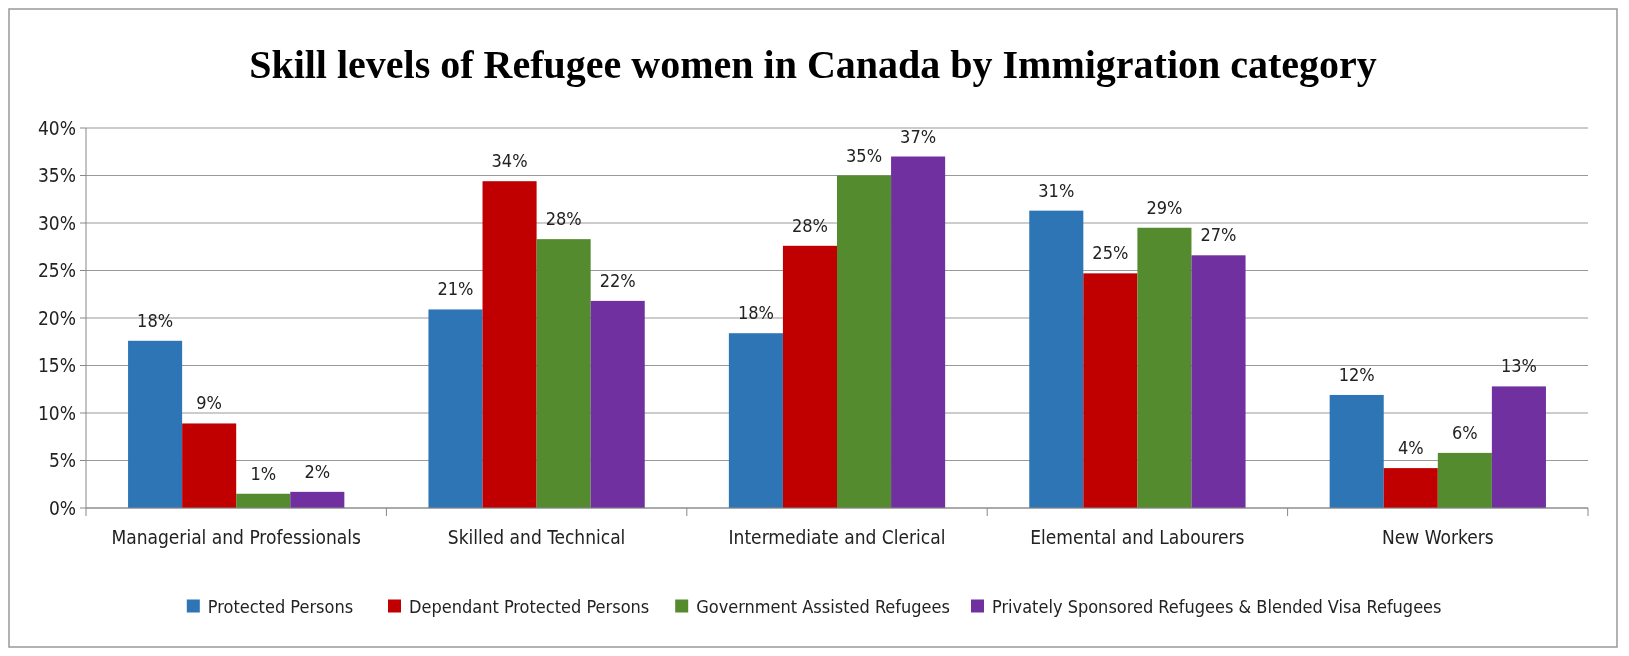 The width and height of the screenshot is (1629, 656). I want to click on x-tick-label: New Workers, so click(1437, 537).